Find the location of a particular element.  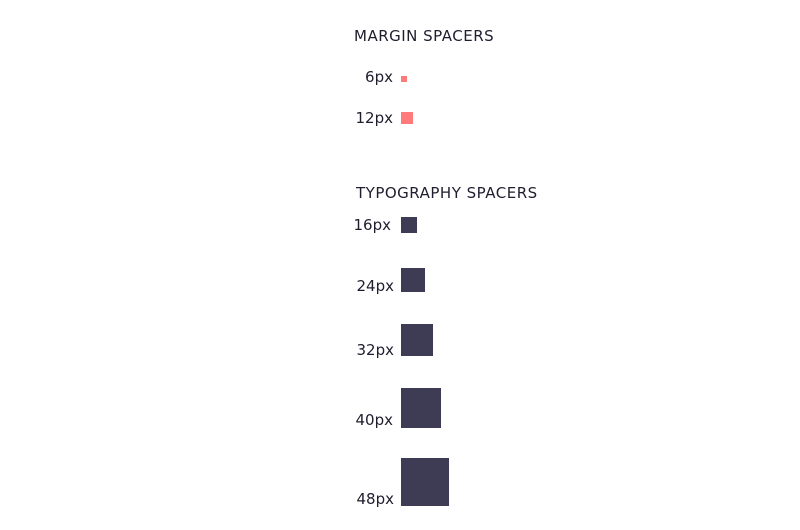

margin-spacers-title: MARGIN SPACERS is located at coordinates (424, 36).